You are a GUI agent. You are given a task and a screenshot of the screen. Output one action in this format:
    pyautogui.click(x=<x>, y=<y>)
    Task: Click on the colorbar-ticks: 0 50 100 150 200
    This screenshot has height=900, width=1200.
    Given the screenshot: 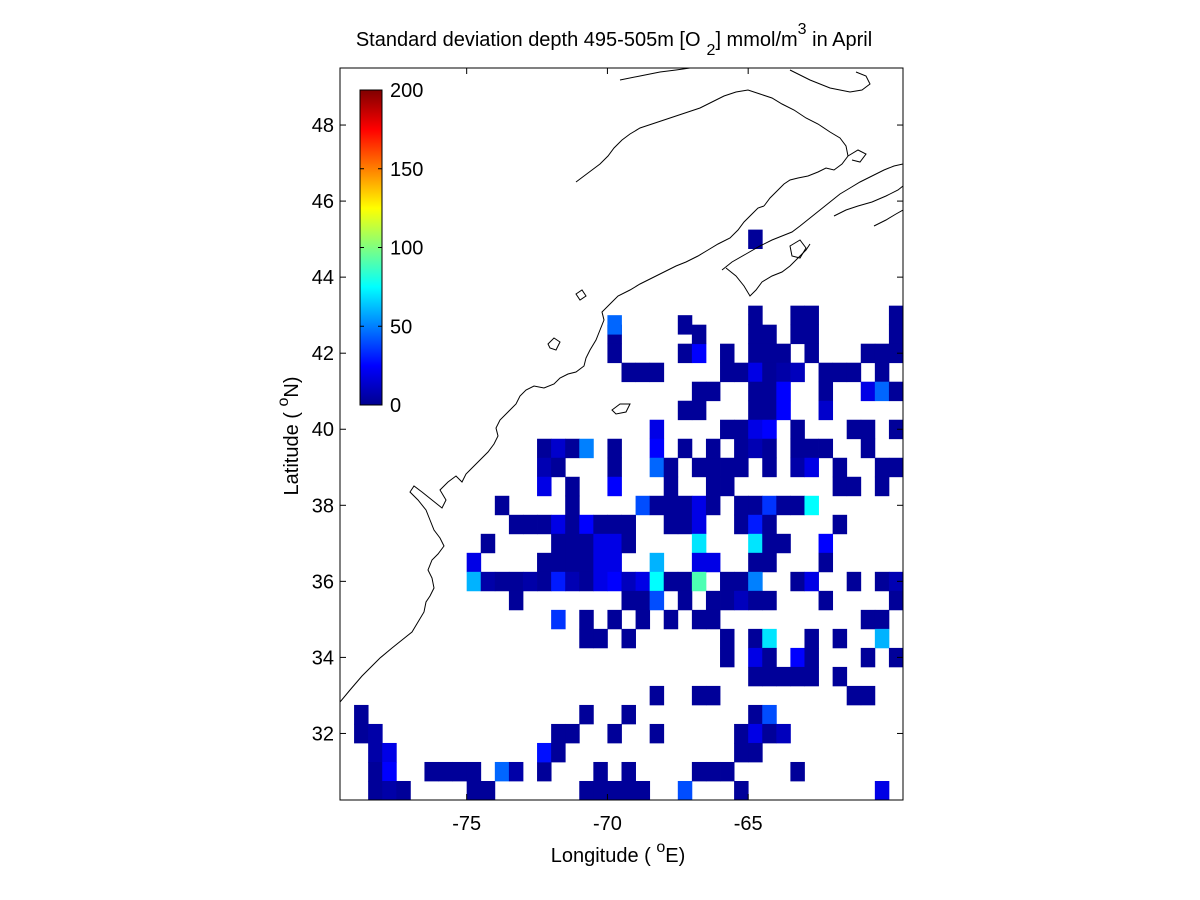 What is the action you would take?
    pyautogui.click(x=391, y=248)
    